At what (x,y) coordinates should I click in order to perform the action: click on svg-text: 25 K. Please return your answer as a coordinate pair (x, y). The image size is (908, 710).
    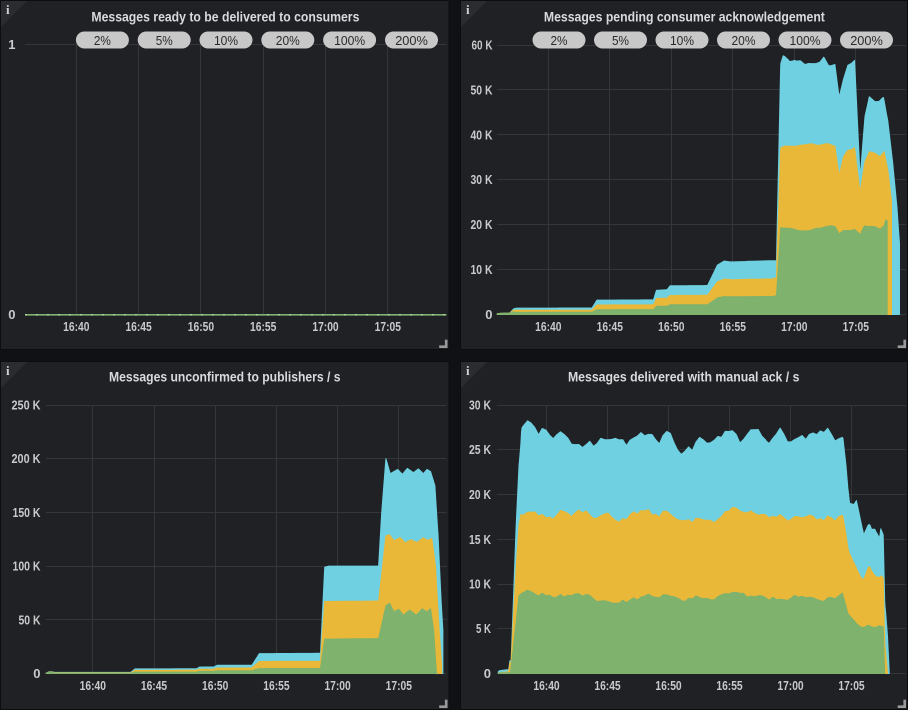
    Looking at the image, I should click on (480, 449).